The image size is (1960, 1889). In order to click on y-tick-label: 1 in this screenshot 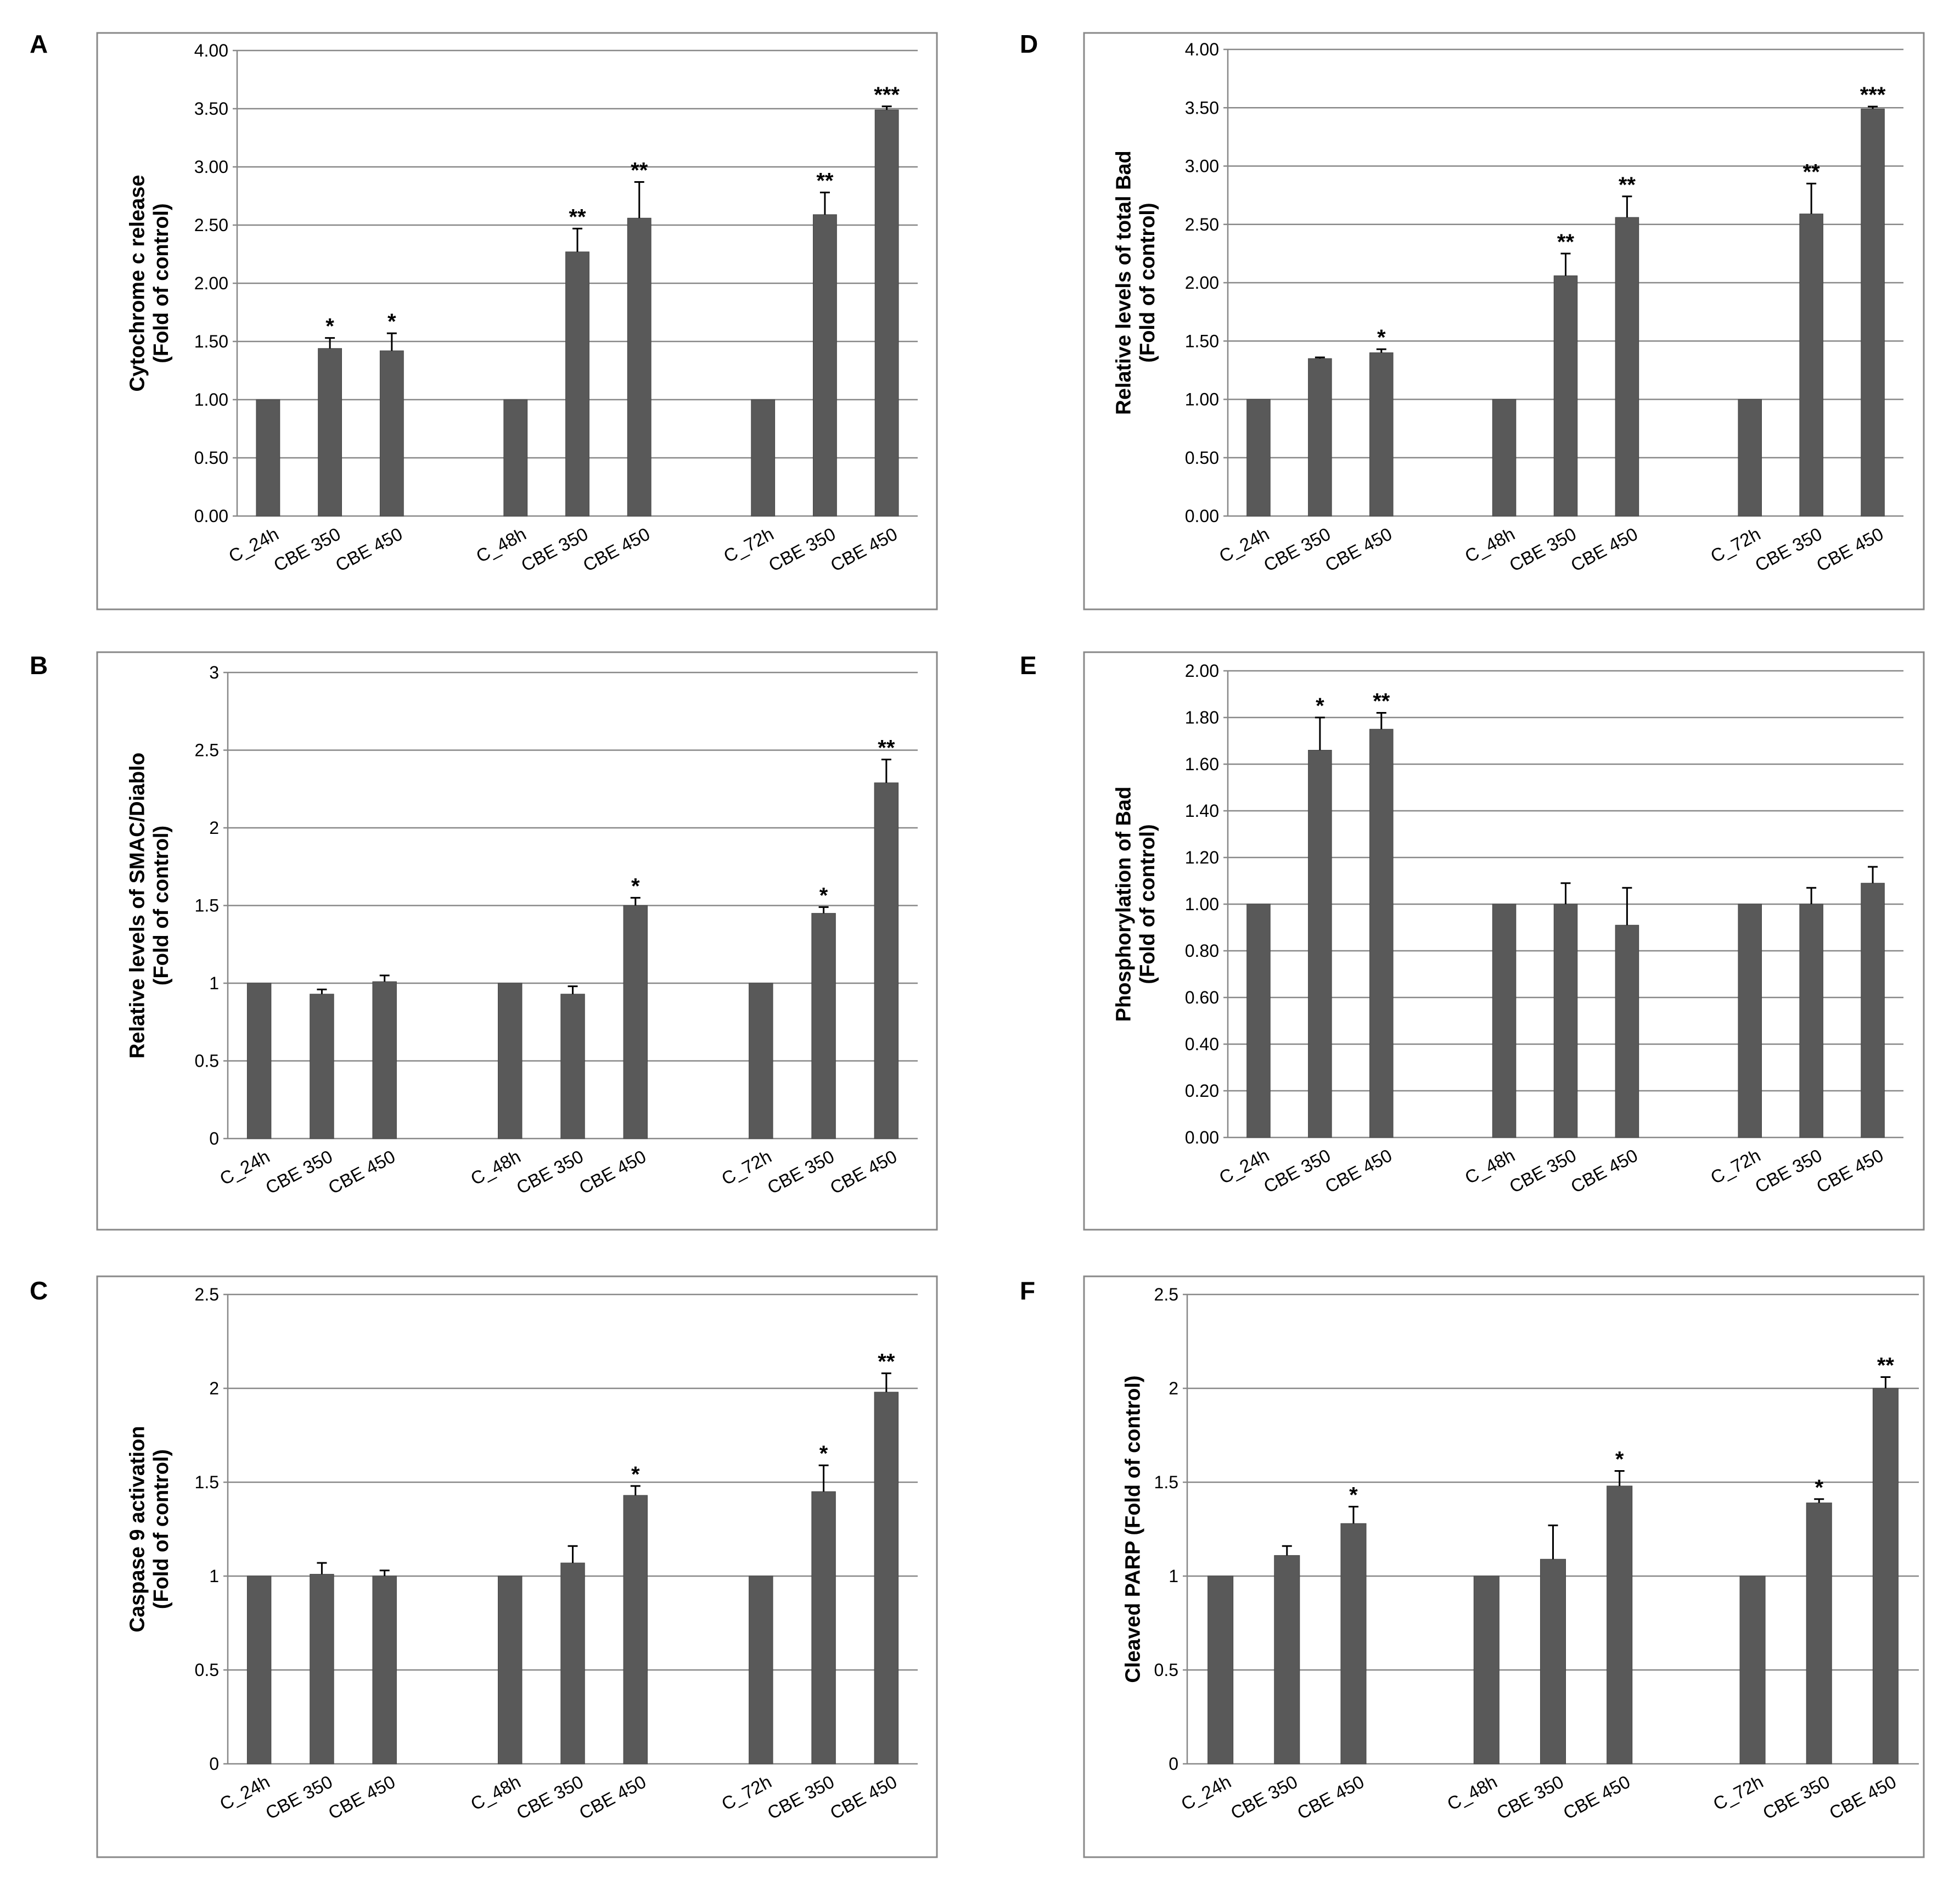, I will do `click(214, 1576)`.